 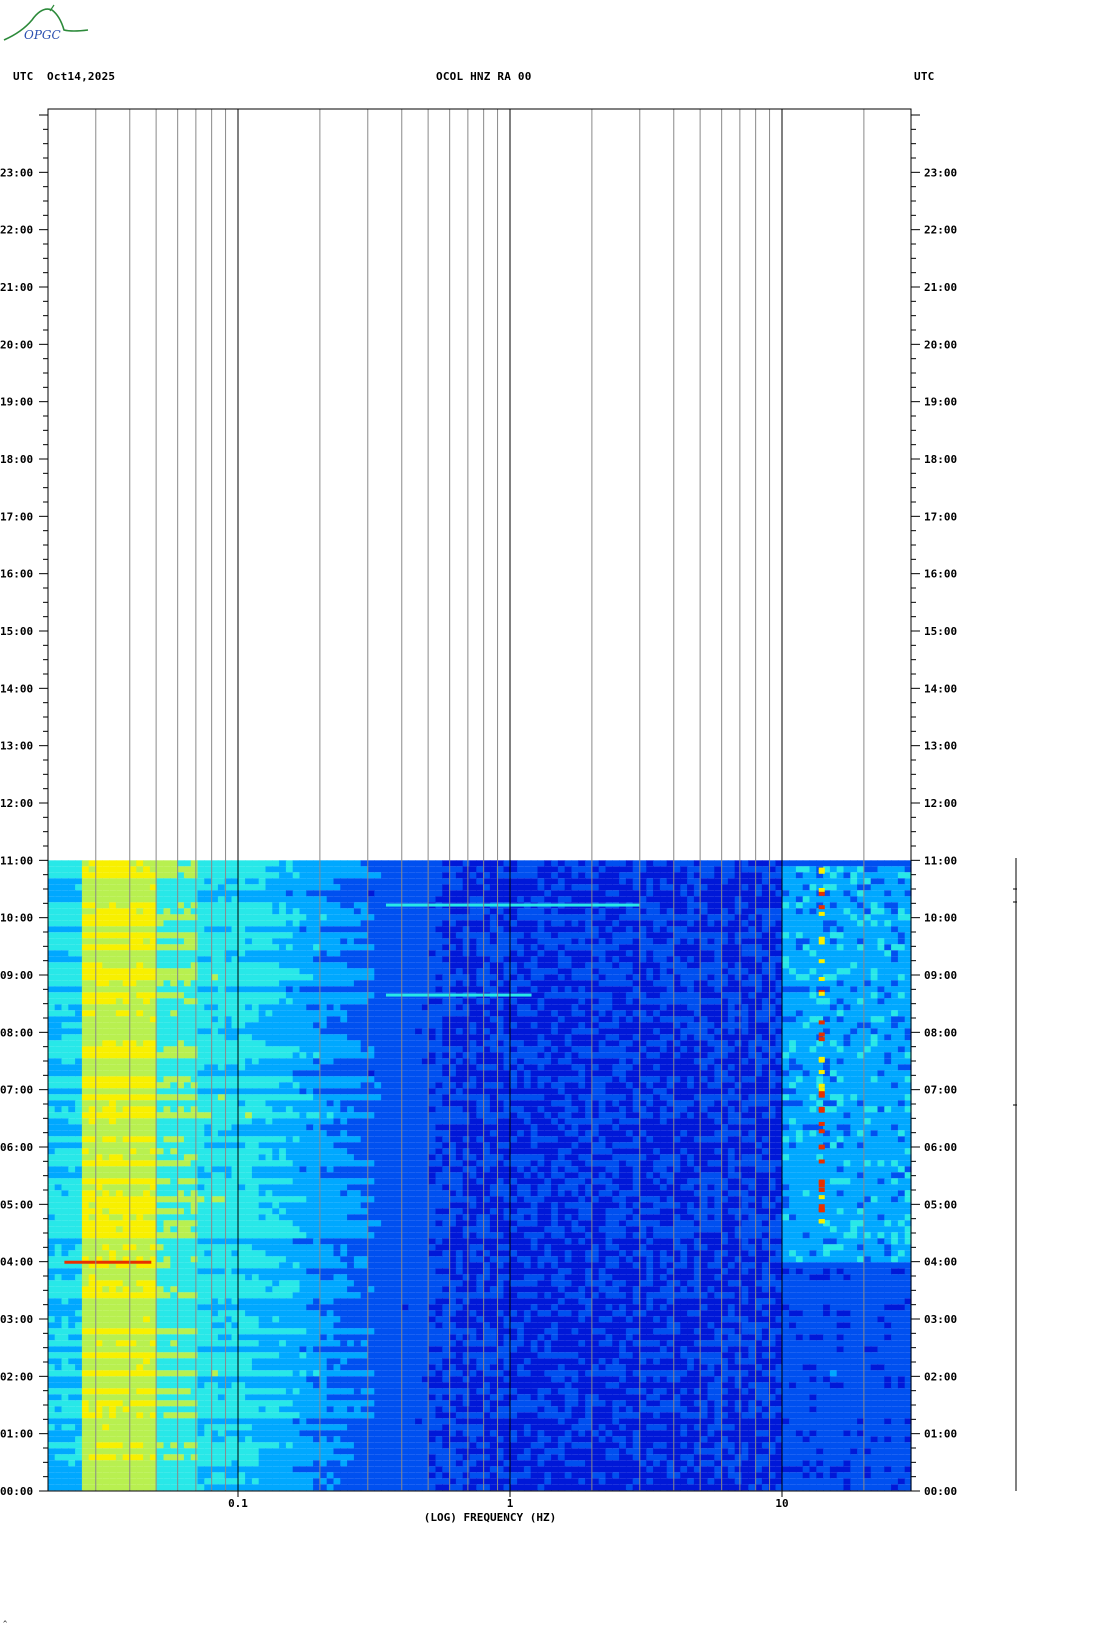 I want to click on time-tick-label-left: 04:00, so click(x=16, y=1262).